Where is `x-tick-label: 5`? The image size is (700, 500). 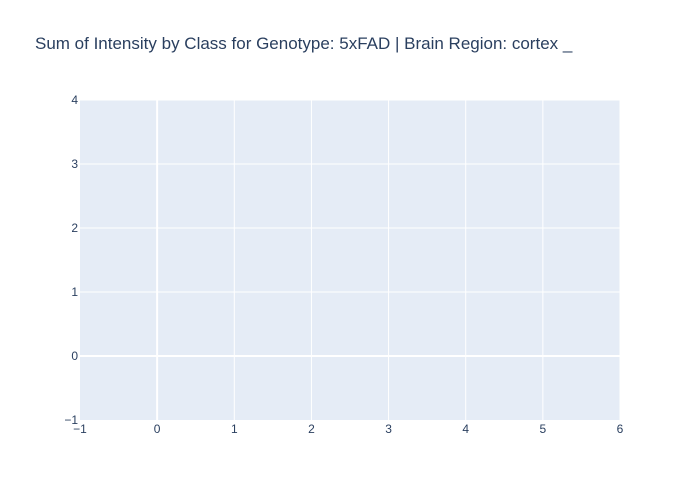 x-tick-label: 5 is located at coordinates (543, 429).